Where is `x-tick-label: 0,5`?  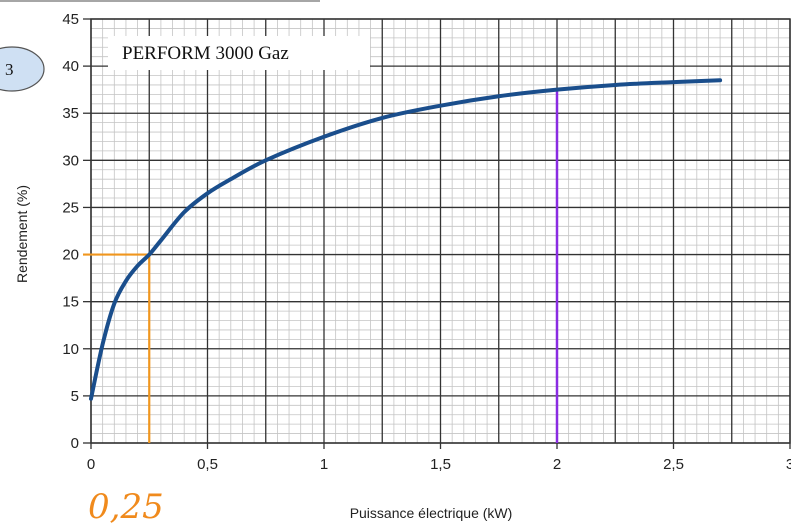
x-tick-label: 0,5 is located at coordinates (207, 464).